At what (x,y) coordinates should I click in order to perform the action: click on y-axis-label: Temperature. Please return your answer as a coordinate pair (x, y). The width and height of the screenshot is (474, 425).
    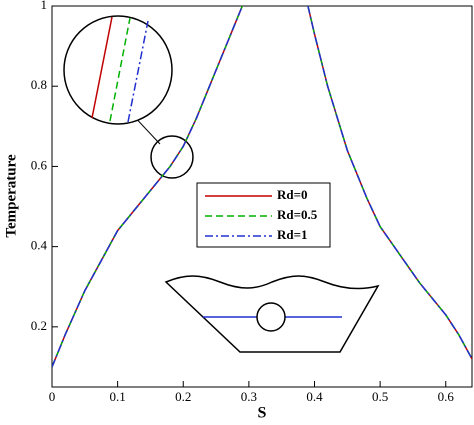
    Looking at the image, I should click on (11, 196).